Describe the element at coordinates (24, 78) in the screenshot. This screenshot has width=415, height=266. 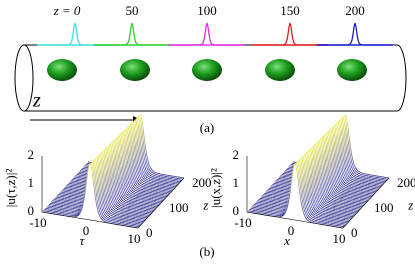
I see `cylinder-left` at that location.